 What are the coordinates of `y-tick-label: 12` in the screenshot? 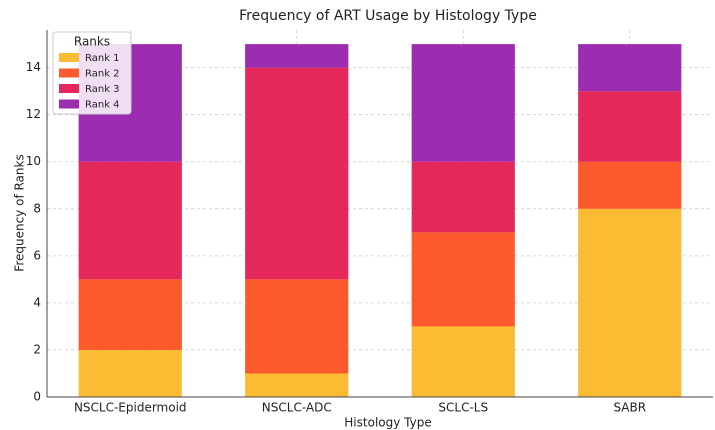 It's located at (33, 114).